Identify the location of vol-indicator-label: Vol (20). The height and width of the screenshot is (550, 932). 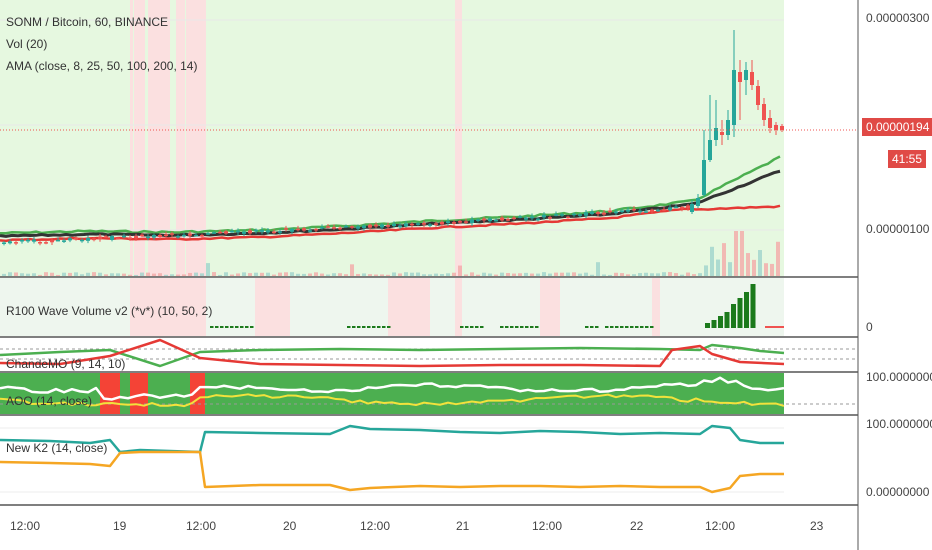
(27, 44).